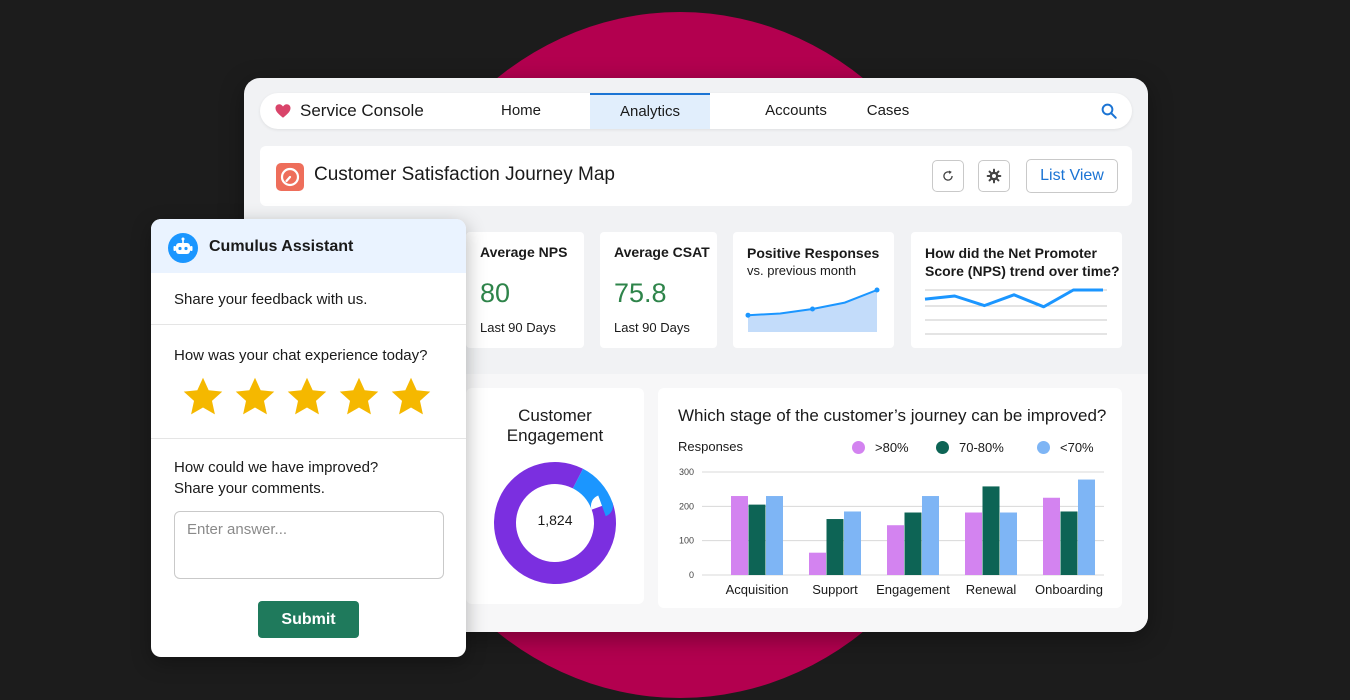 The image size is (1350, 700). I want to click on search-icon, so click(1109, 111).